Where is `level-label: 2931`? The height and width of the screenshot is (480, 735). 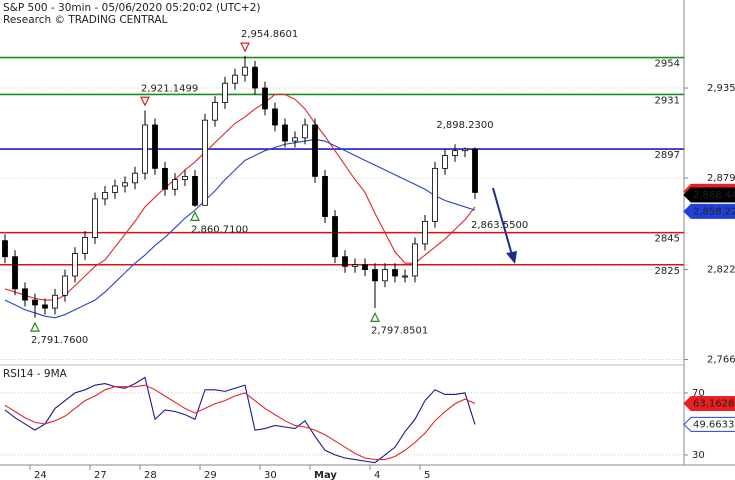
level-label: 2931 is located at coordinates (667, 100).